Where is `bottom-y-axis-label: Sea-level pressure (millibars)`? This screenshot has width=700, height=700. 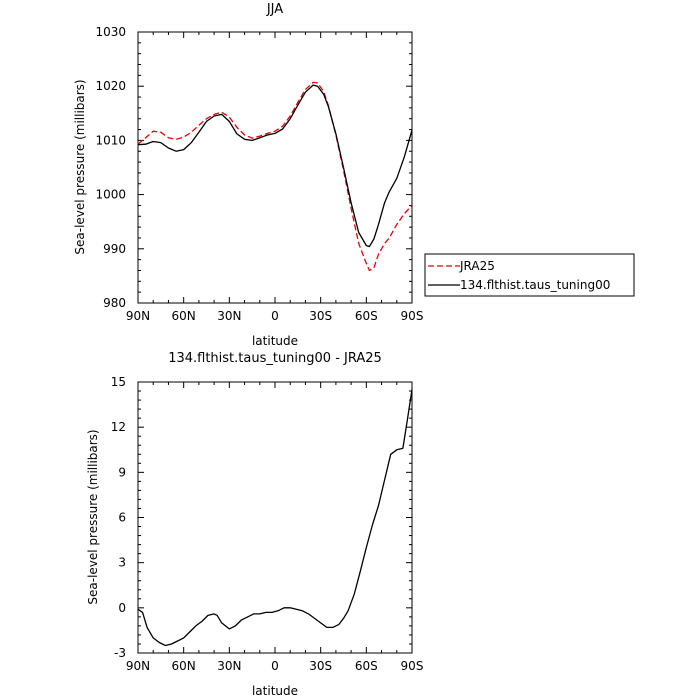
bottom-y-axis-label: Sea-level pressure (millibars) is located at coordinates (93, 516).